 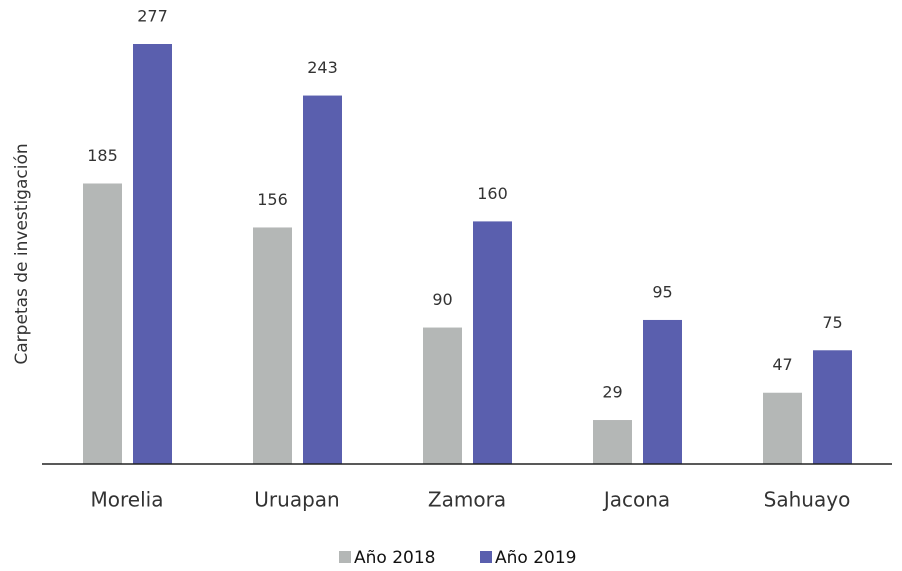 What do you see at coordinates (782, 364) in the screenshot?
I see `value-label: 47` at bounding box center [782, 364].